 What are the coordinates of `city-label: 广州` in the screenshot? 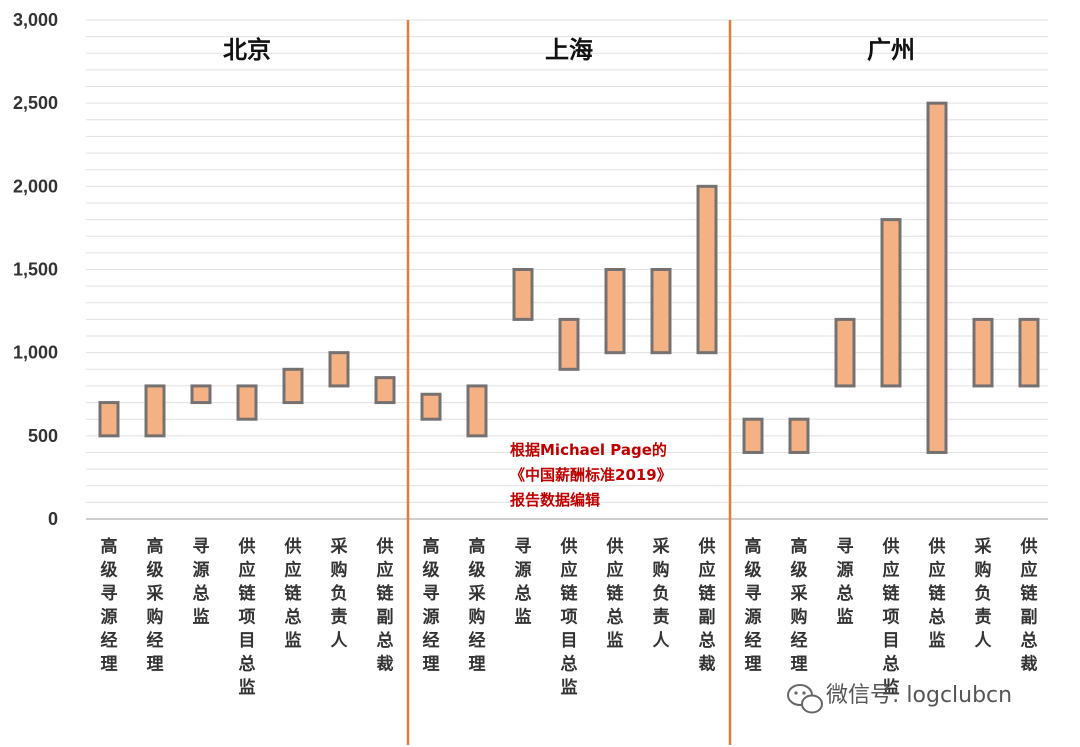 It's located at (891, 50).